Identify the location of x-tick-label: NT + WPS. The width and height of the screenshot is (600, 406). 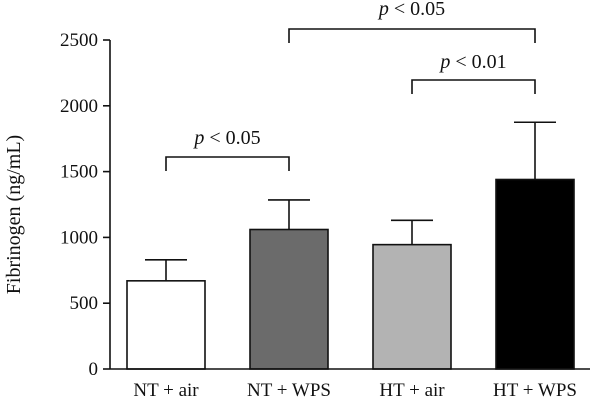
(289, 390).